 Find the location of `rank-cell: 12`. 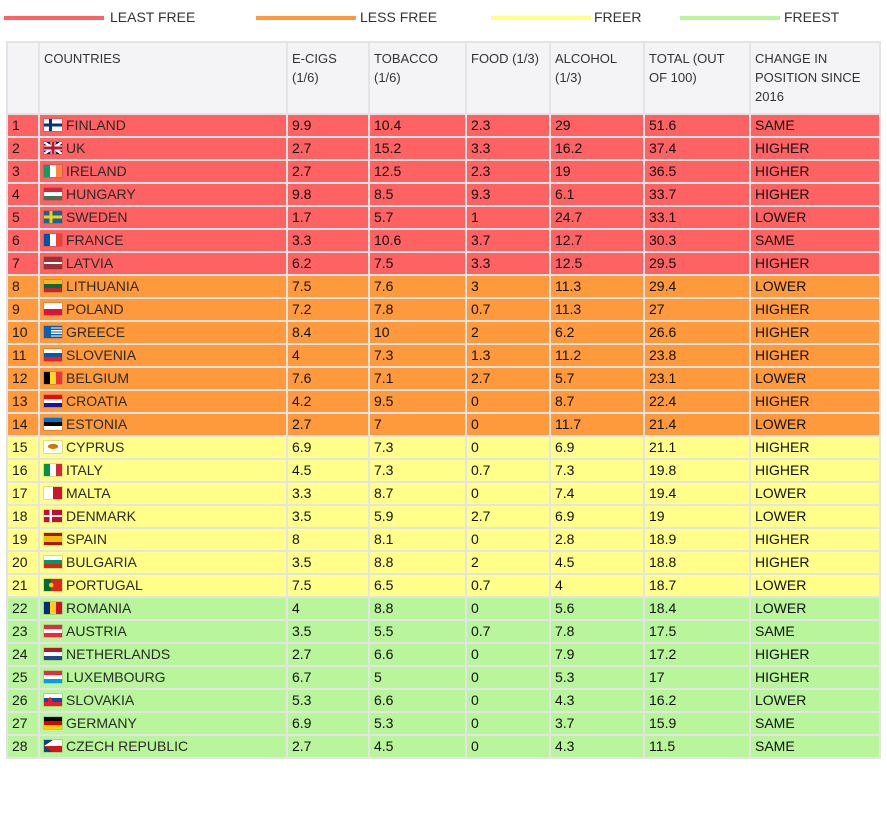

rank-cell: 12 is located at coordinates (23, 378).